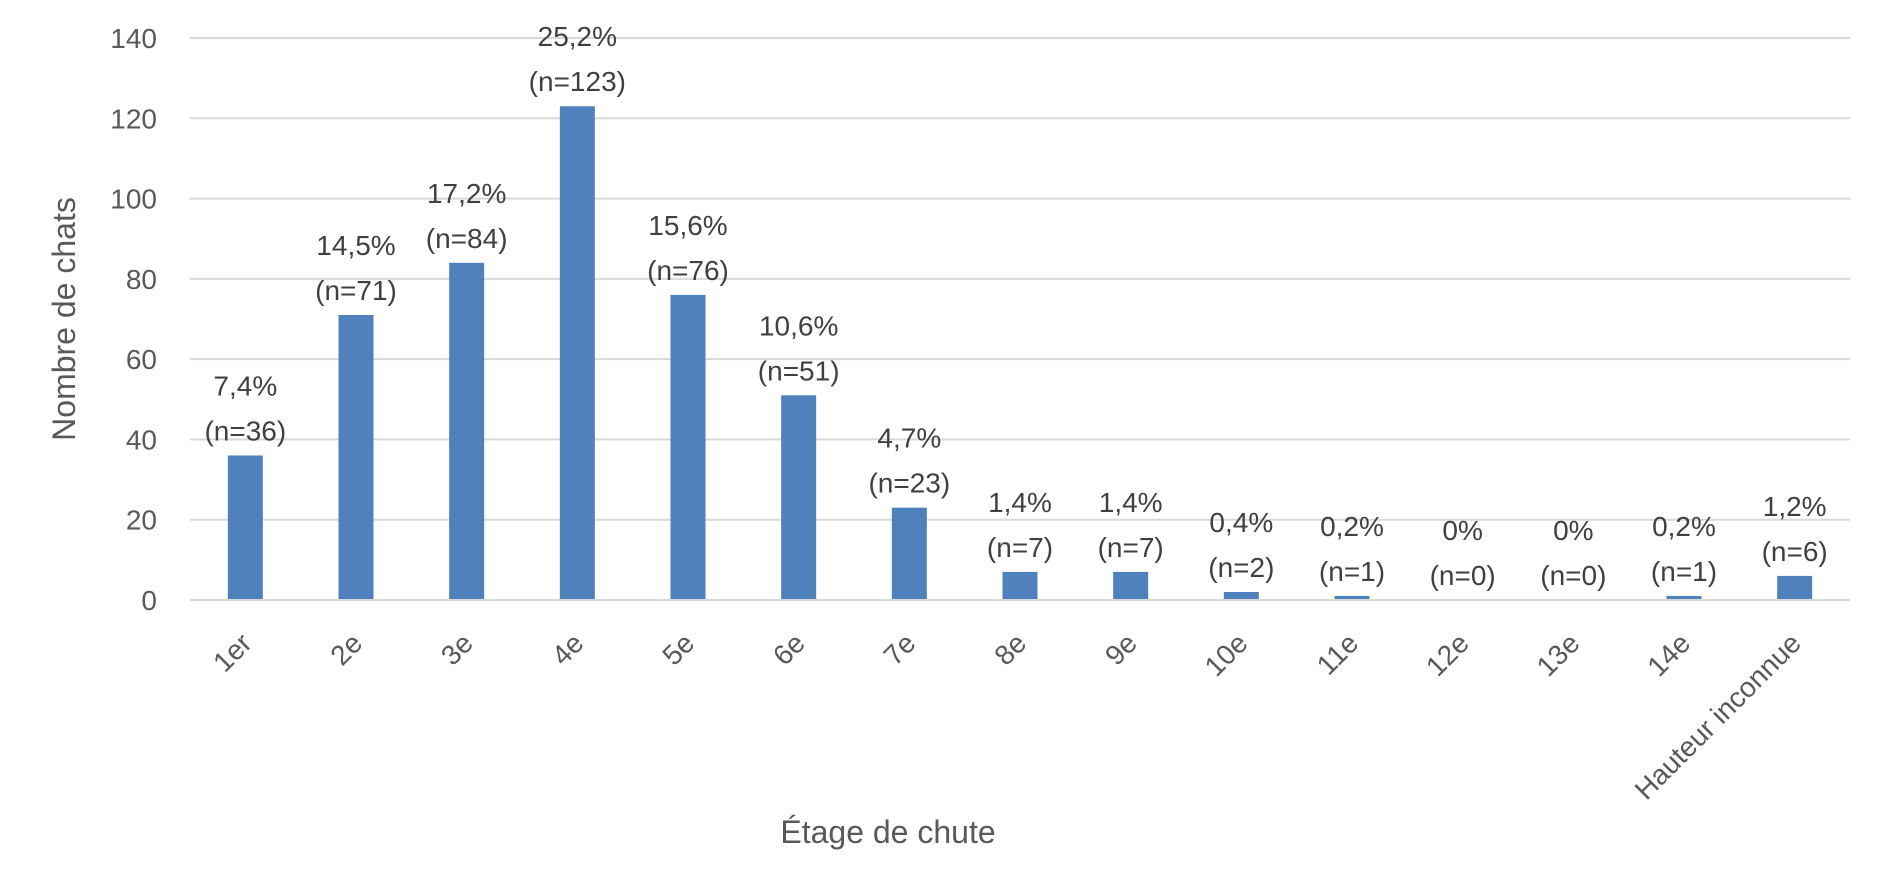  What do you see at coordinates (457, 649) in the screenshot?
I see `x-tick-label: 3e` at bounding box center [457, 649].